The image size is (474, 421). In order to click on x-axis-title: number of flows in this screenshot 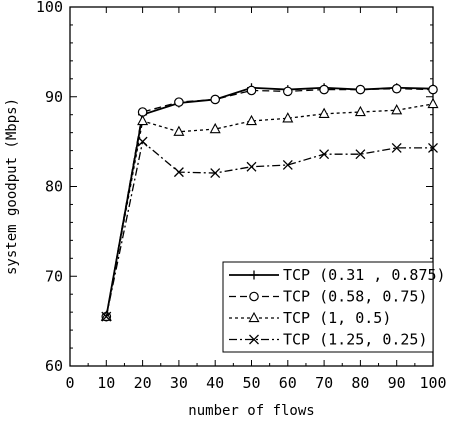, I will do `click(251, 411)`.